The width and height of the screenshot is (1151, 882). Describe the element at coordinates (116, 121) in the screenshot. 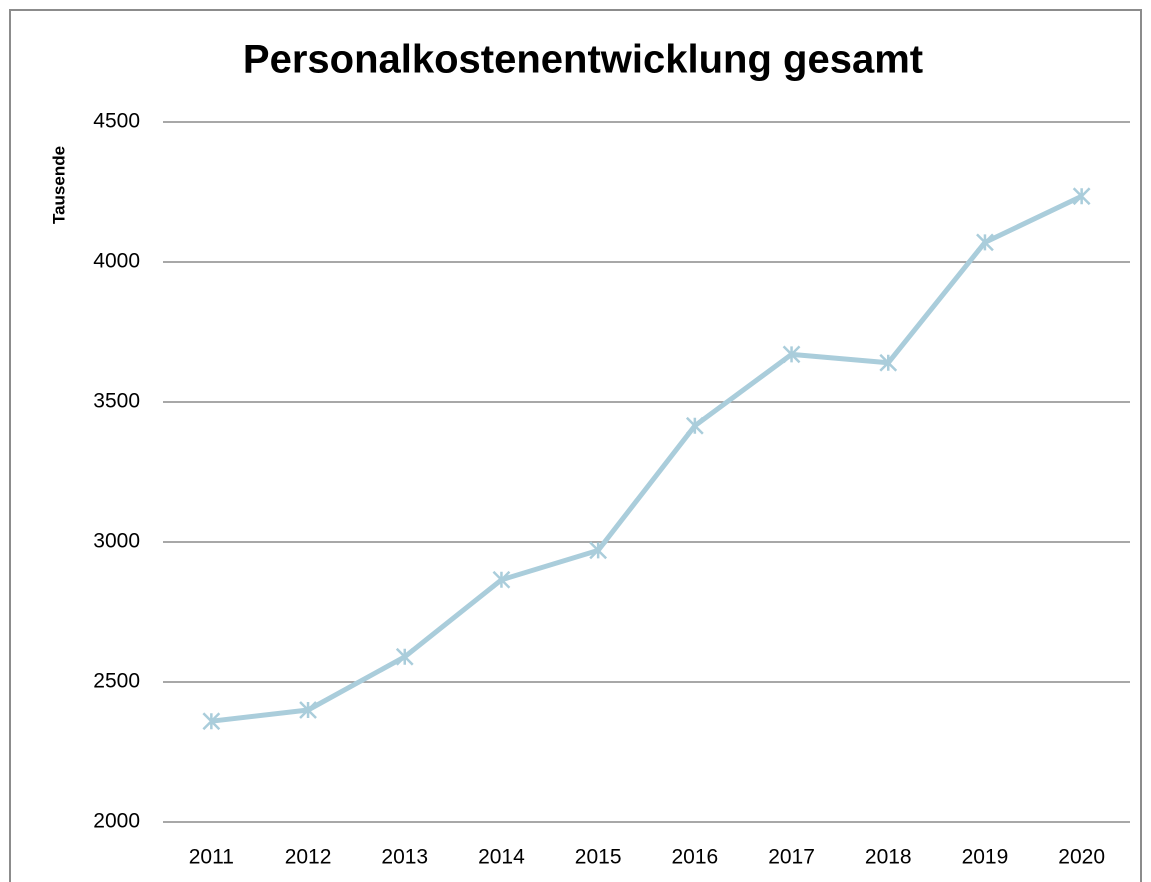

I see `y-tick-label: 4500` at that location.